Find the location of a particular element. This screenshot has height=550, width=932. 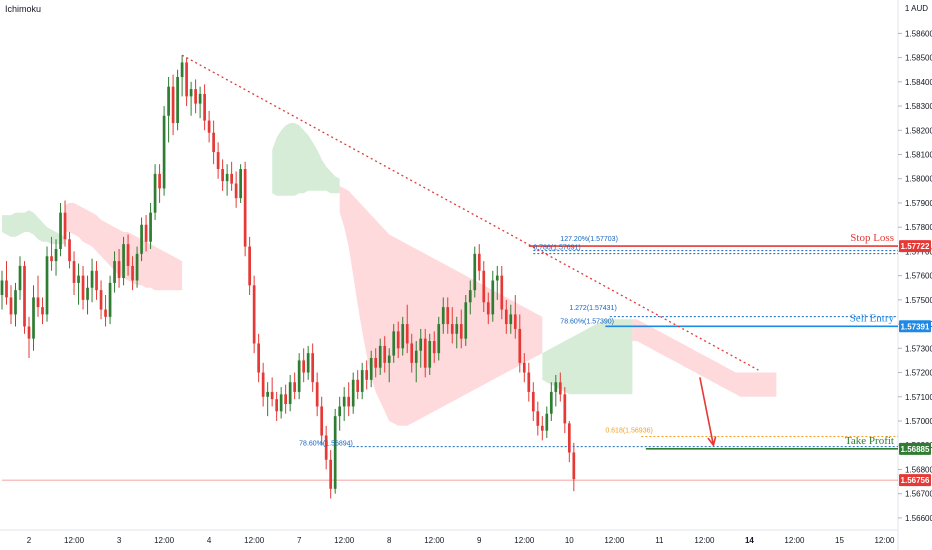

y-tick-label: 1.57800 is located at coordinates (918, 227).